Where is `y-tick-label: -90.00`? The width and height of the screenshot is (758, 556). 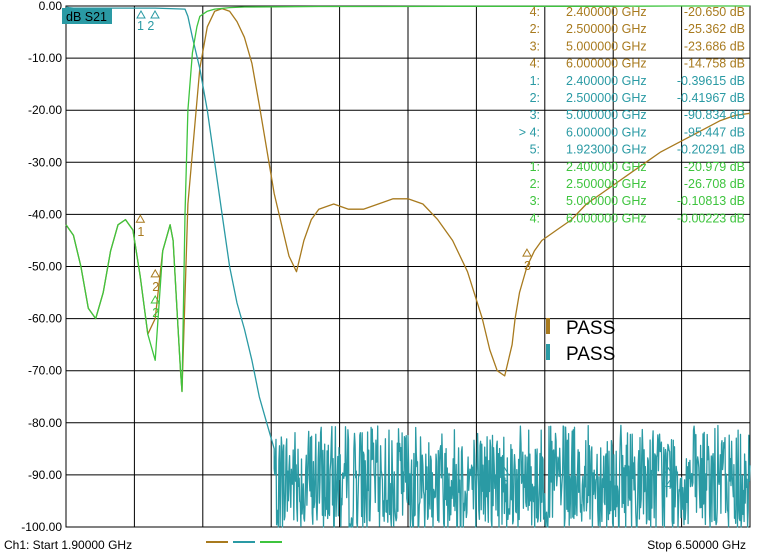 y-tick-label: -90.00 is located at coordinates (45, 475).